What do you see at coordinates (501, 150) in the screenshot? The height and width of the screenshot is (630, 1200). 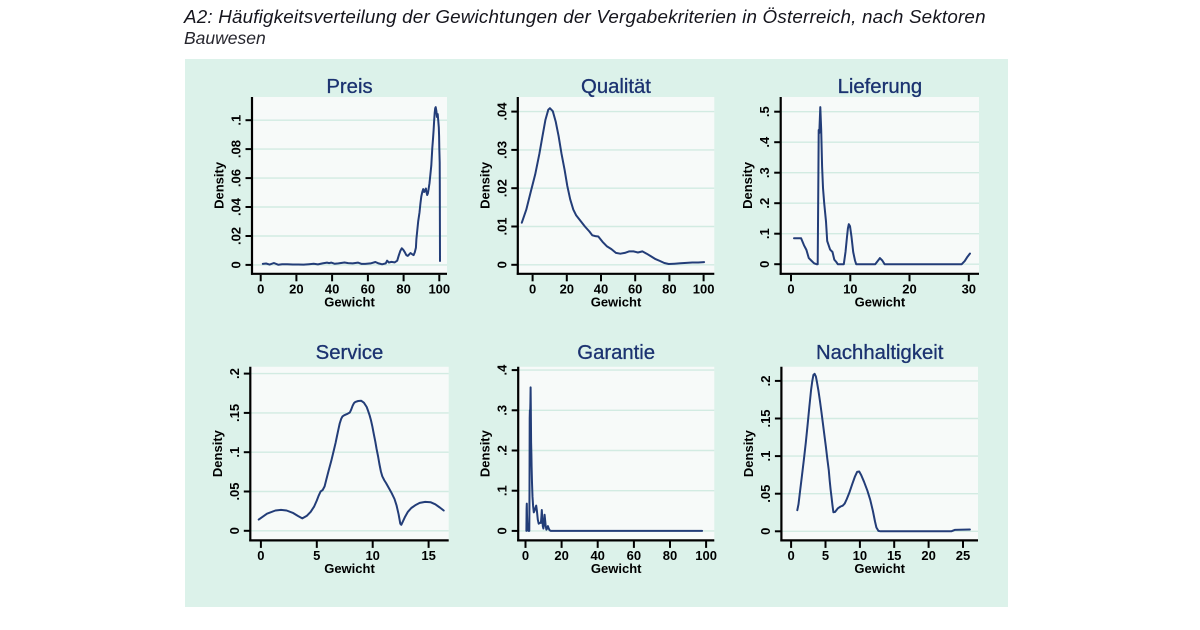 I see `svg-text: .03` at bounding box center [501, 150].